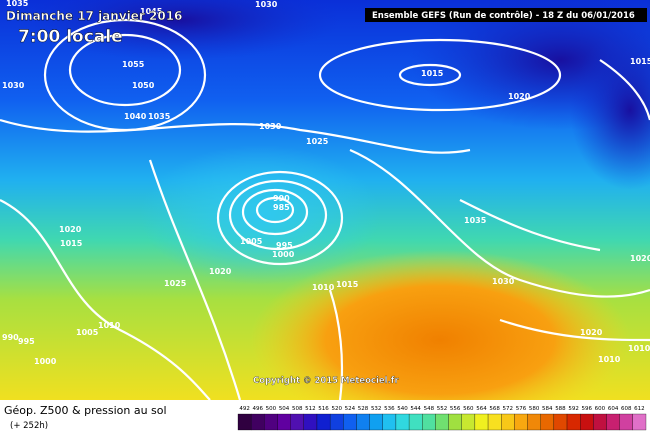 The height and width of the screenshot is (433, 650). What do you see at coordinates (326, 381) in the screenshot?
I see `copyright: Copyright © 2015 Meteociel.fr` at bounding box center [326, 381].